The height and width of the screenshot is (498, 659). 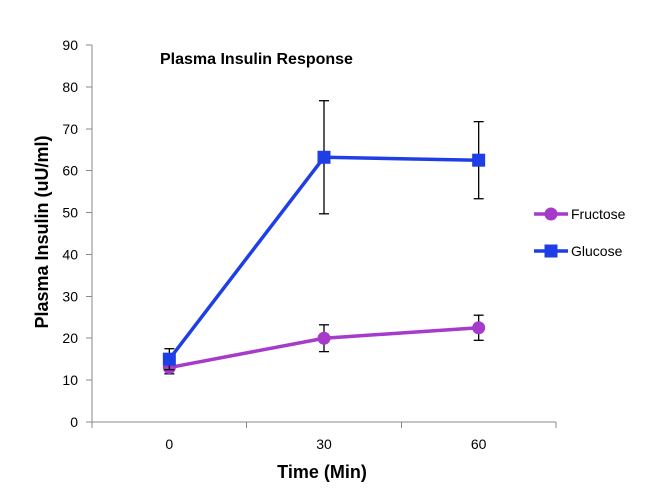 What do you see at coordinates (597, 251) in the screenshot?
I see `legend-label: Glucose` at bounding box center [597, 251].